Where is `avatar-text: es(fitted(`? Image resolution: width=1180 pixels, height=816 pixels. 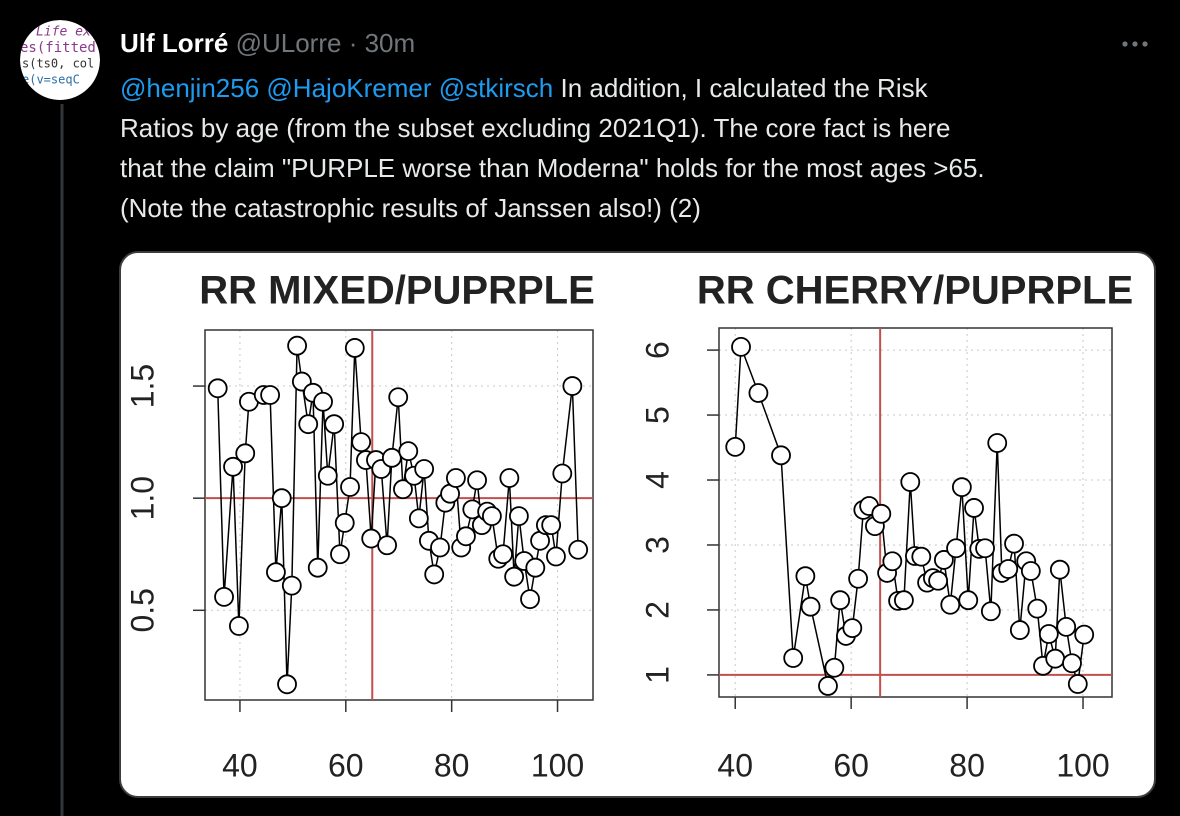 avatar-text: es(fitted( is located at coordinates (62, 48).